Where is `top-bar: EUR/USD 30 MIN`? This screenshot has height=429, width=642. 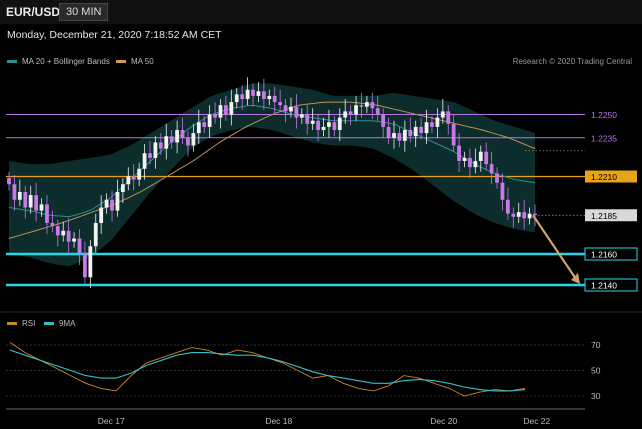 top-bar: EUR/USD 30 MIN is located at coordinates (321, 12).